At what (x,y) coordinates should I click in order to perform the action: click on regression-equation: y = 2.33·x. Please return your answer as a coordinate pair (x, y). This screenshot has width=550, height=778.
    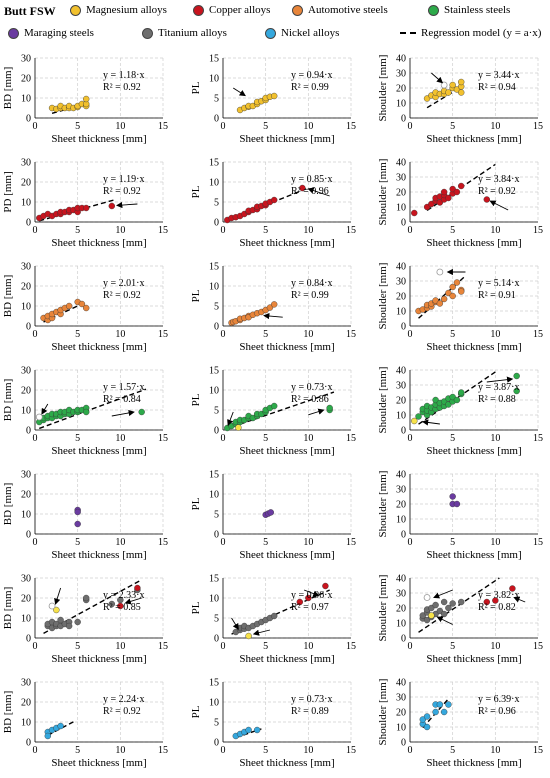
    Looking at the image, I should click on (123, 595).